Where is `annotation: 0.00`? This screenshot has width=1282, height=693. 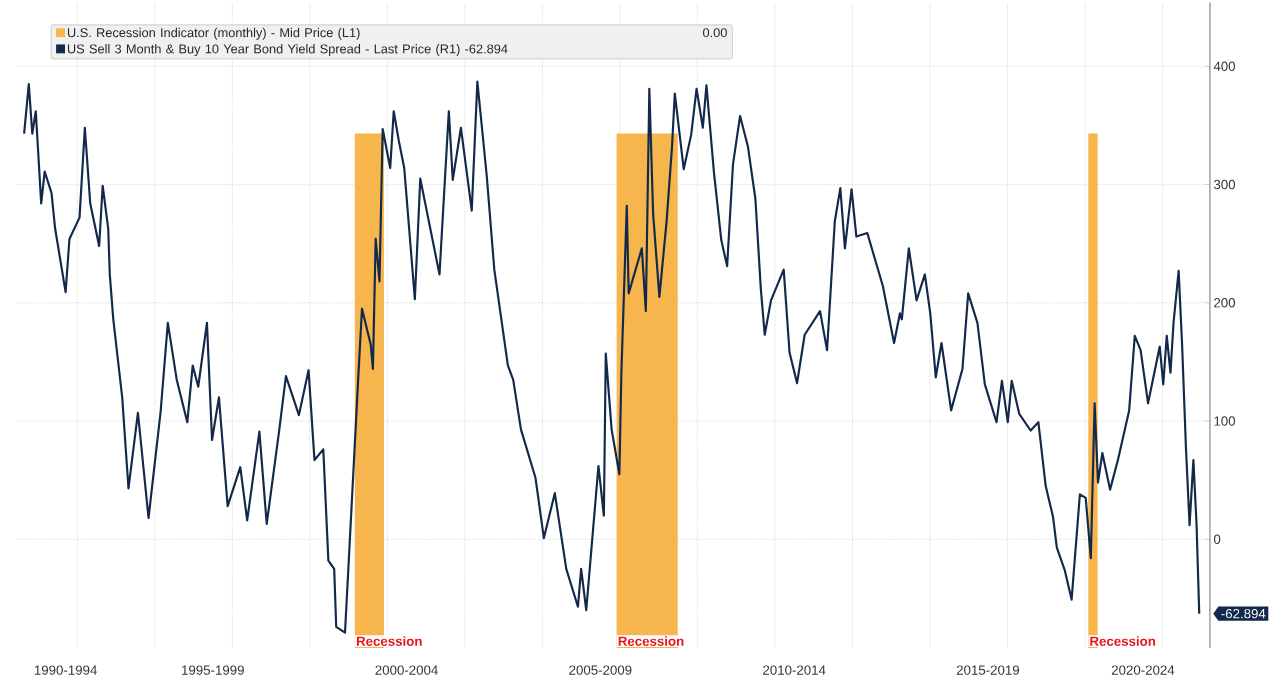 annotation: 0.00 is located at coordinates (715, 33).